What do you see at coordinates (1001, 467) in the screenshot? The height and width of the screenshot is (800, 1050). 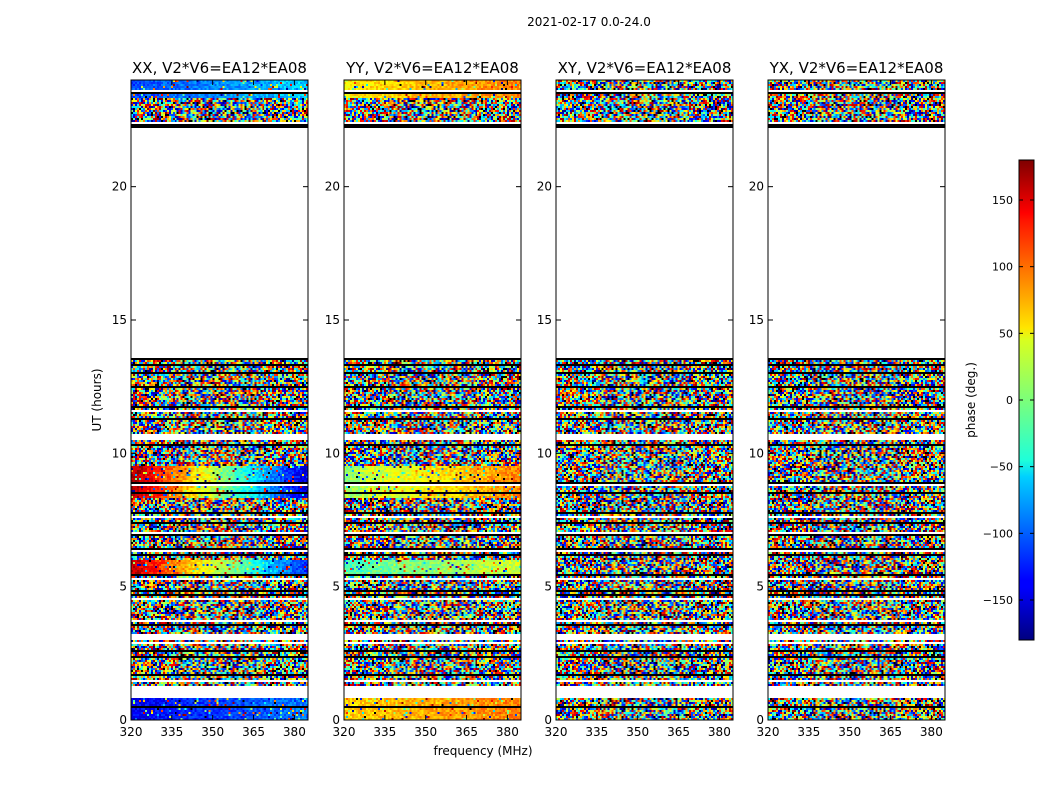 I see `colorbar-tick-label: −50` at bounding box center [1001, 467].